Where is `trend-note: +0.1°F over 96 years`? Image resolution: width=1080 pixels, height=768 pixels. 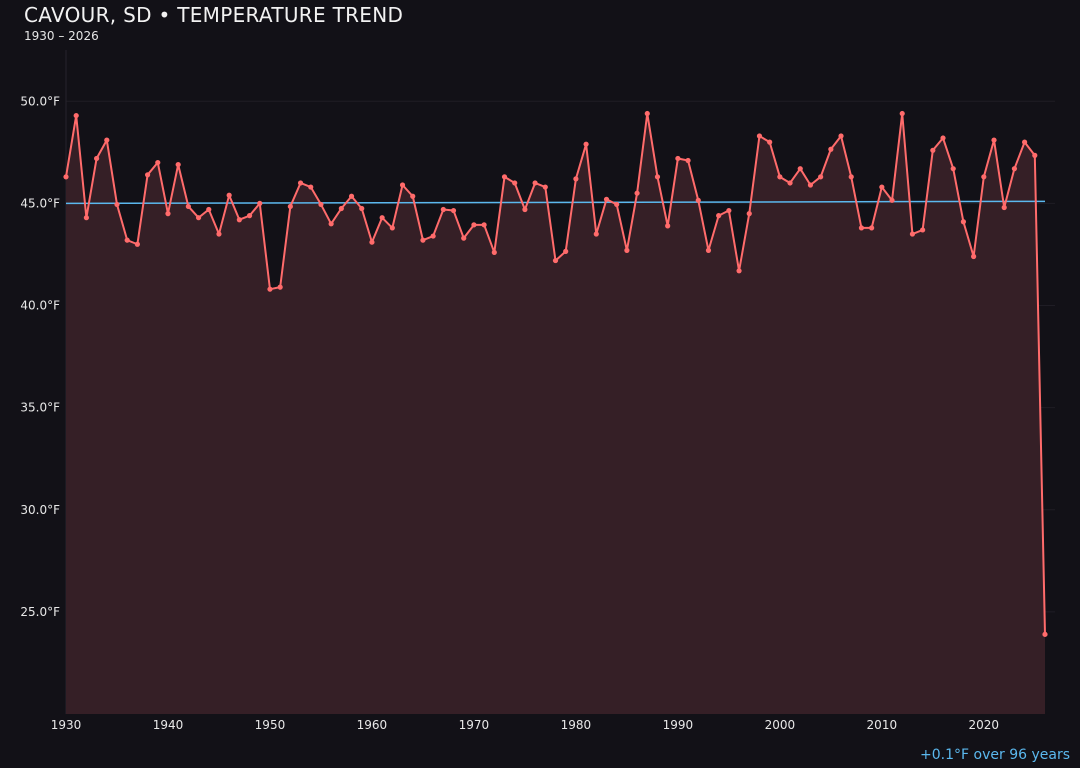
trend-note: +0.1°F over 96 years is located at coordinates (995, 755).